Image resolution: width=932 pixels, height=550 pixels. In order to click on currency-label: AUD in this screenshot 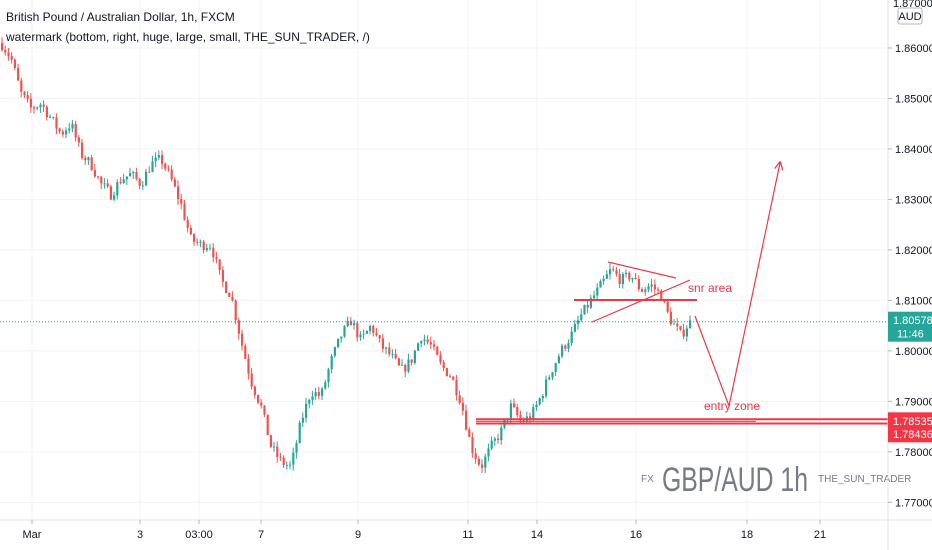, I will do `click(909, 17)`.